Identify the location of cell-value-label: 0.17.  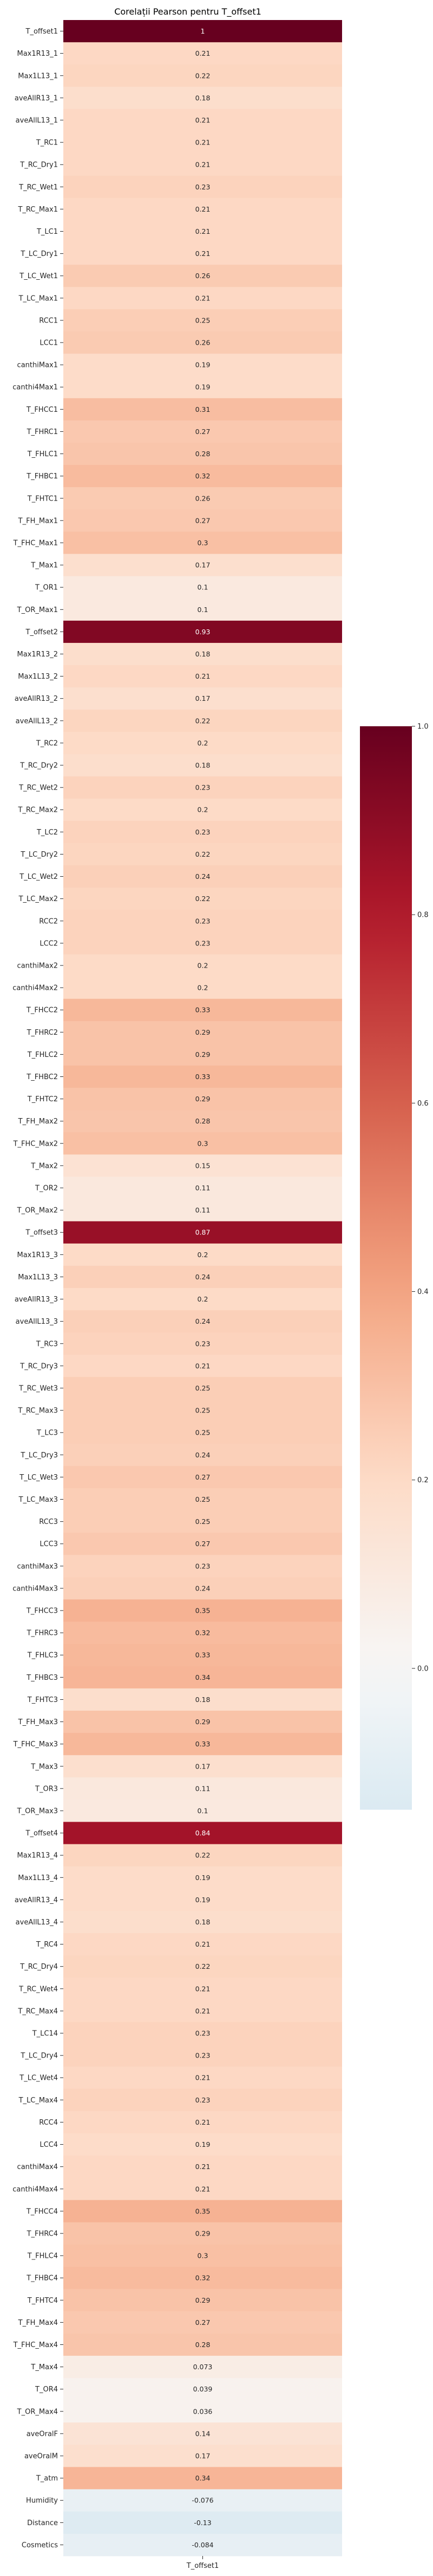
(203, 565).